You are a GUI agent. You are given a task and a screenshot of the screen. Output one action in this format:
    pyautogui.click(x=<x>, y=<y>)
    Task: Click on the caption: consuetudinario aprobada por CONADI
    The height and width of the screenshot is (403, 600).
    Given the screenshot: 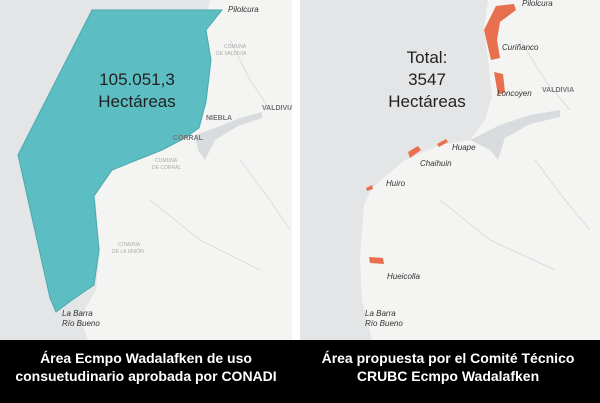 What is the action you would take?
    pyautogui.click(x=145, y=376)
    